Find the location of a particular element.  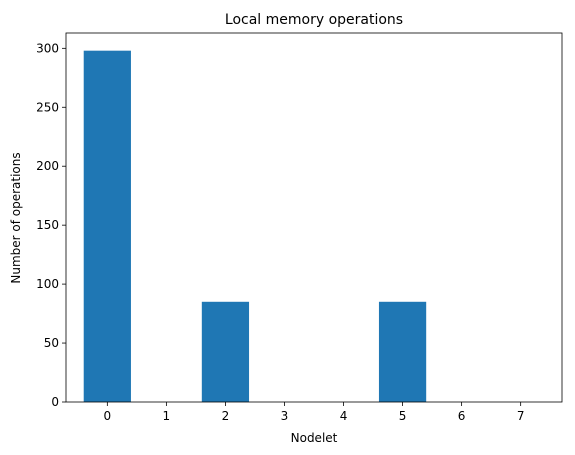

y-tick-label-250: 250 is located at coordinates (47, 107).